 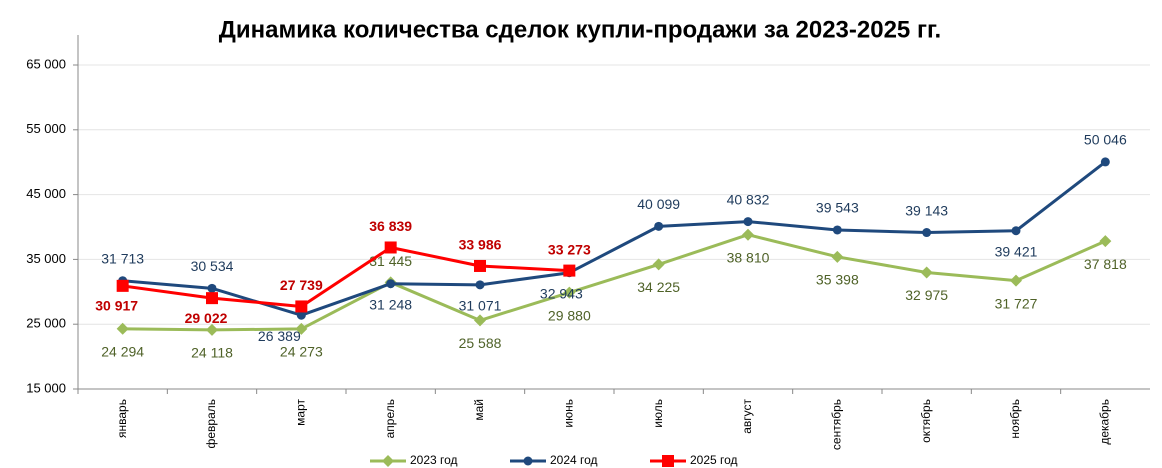 What do you see at coordinates (46, 63) in the screenshot?
I see `y-tick-label: 65 000` at bounding box center [46, 63].